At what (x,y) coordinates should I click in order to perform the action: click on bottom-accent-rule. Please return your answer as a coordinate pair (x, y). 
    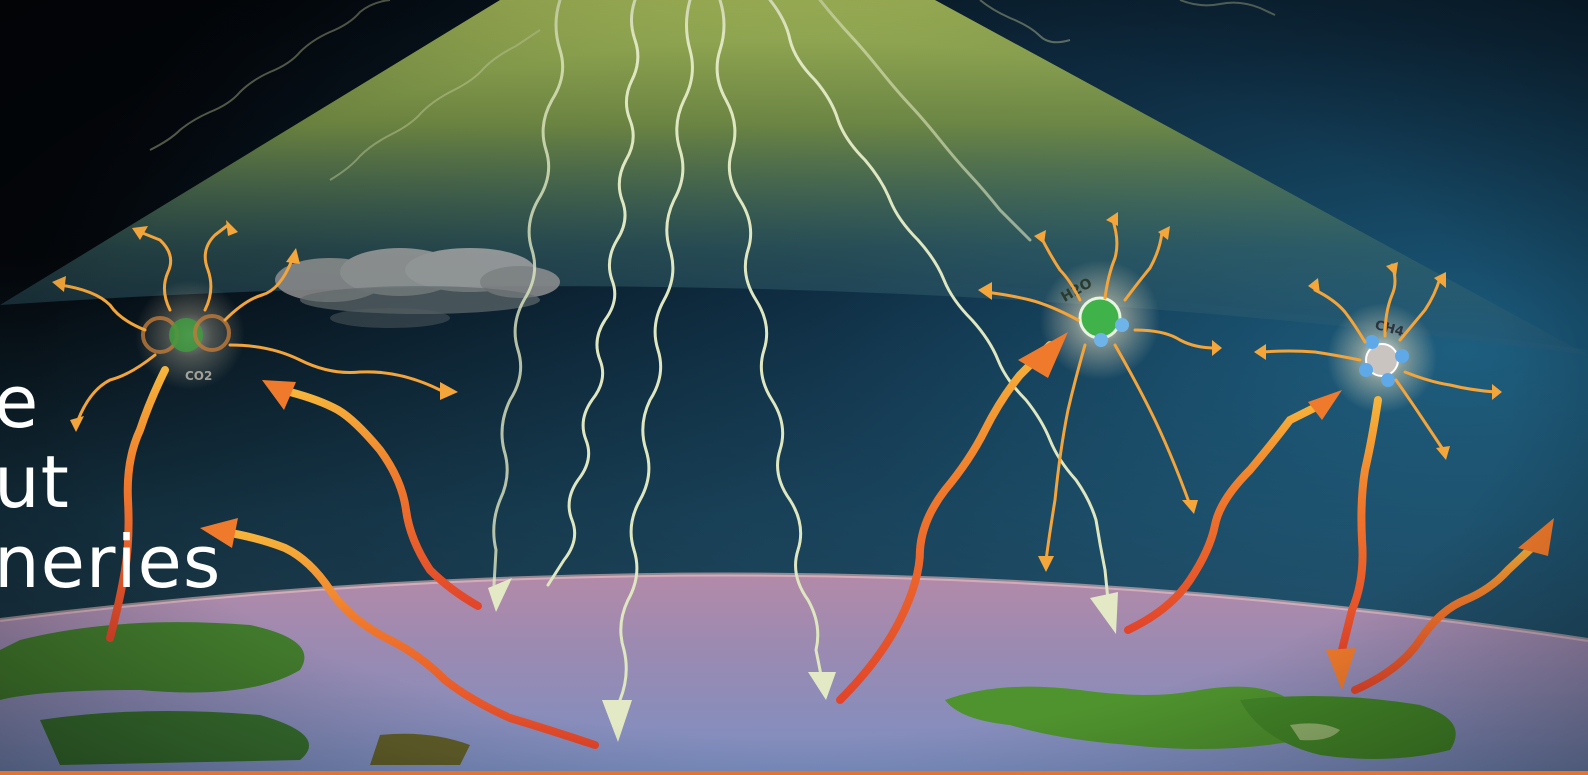
    Looking at the image, I should click on (794, 773).